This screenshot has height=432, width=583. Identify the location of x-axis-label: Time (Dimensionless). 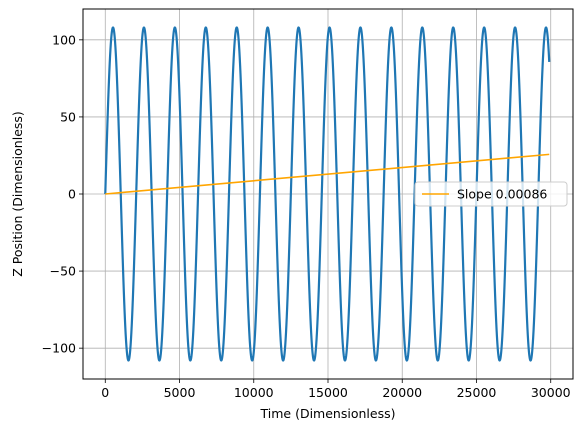
(328, 413).